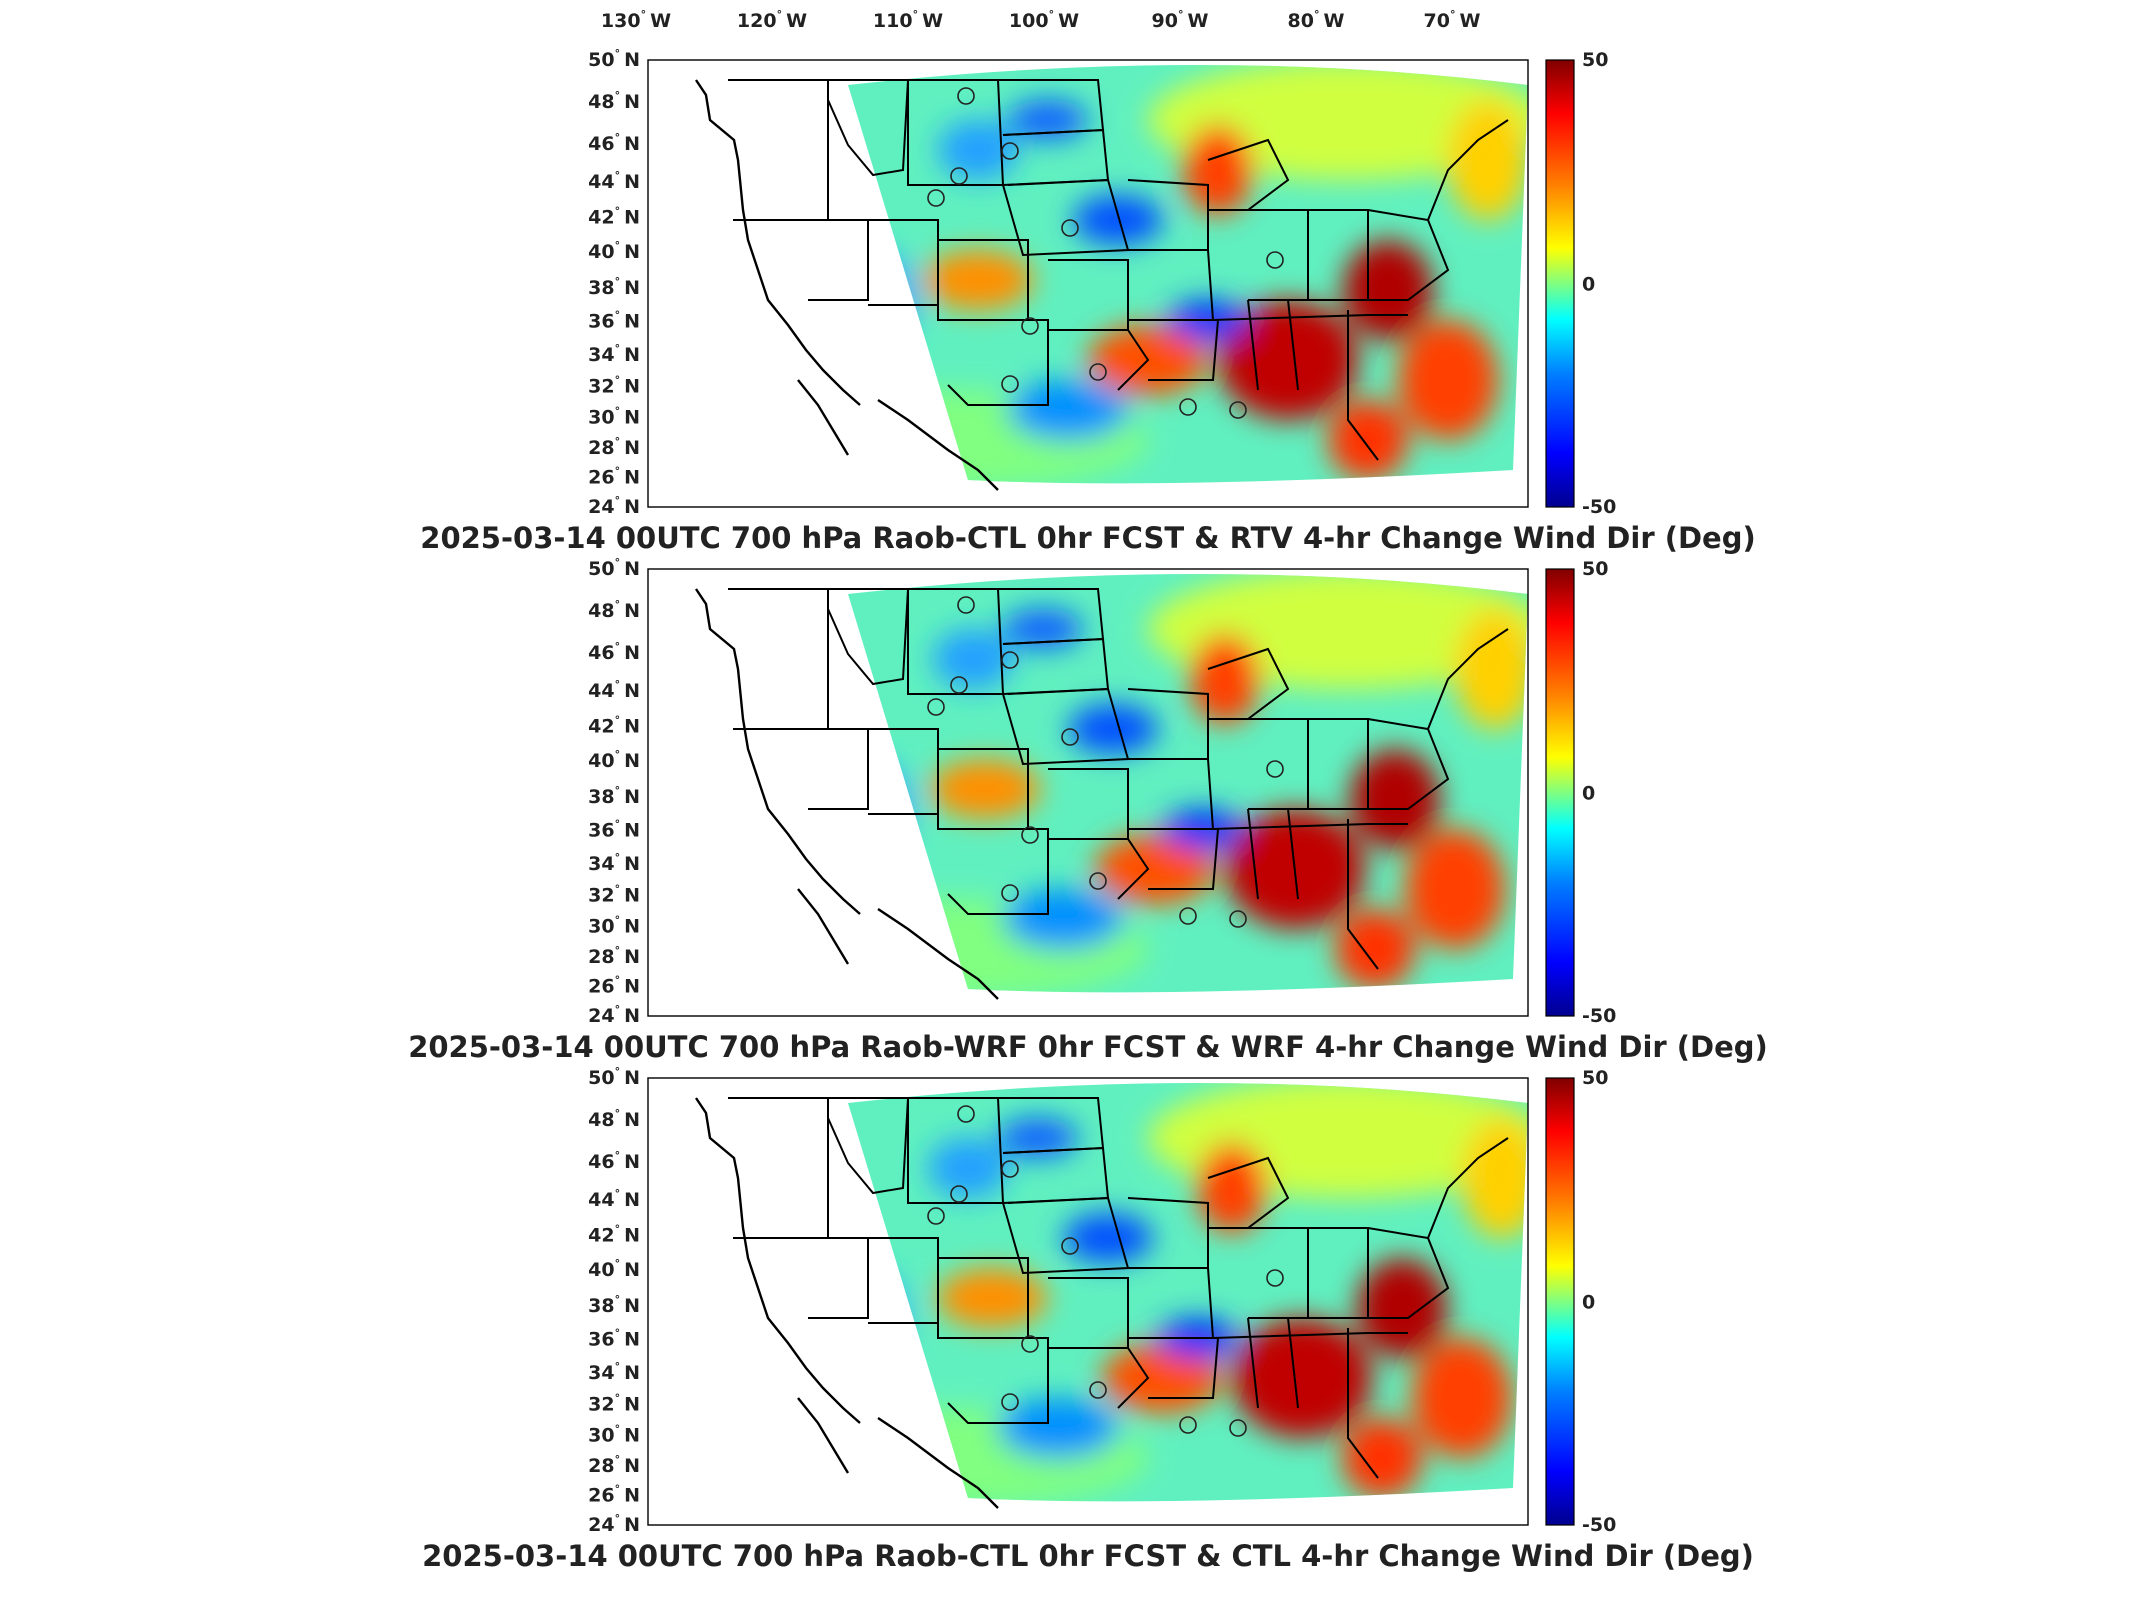 The image size is (2133, 1600). I want to click on lon-label-120w: 120° W, so click(772, 20).